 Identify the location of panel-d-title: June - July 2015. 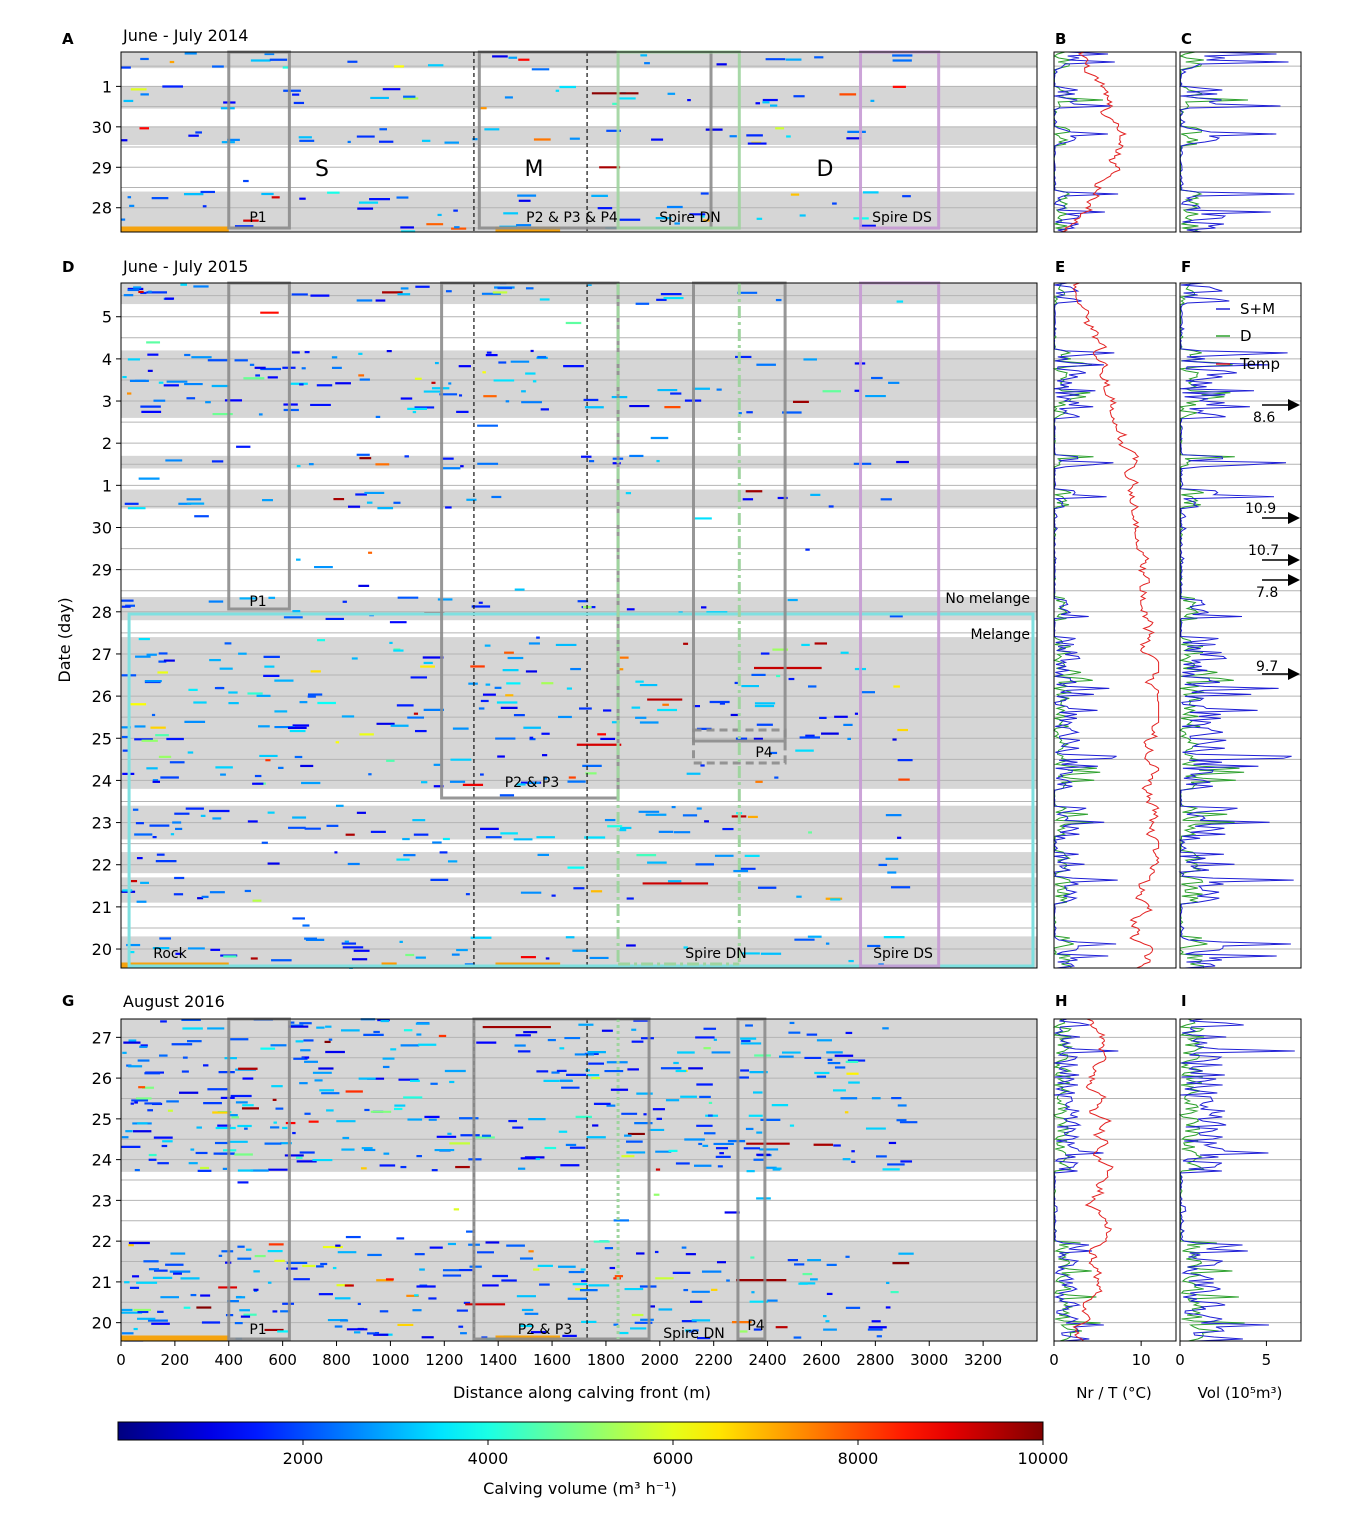
(185, 266).